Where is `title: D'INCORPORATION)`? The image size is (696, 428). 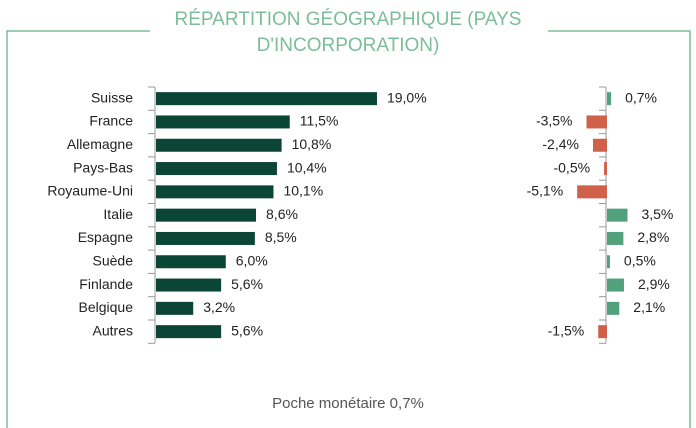 title: D'INCORPORATION) is located at coordinates (348, 45).